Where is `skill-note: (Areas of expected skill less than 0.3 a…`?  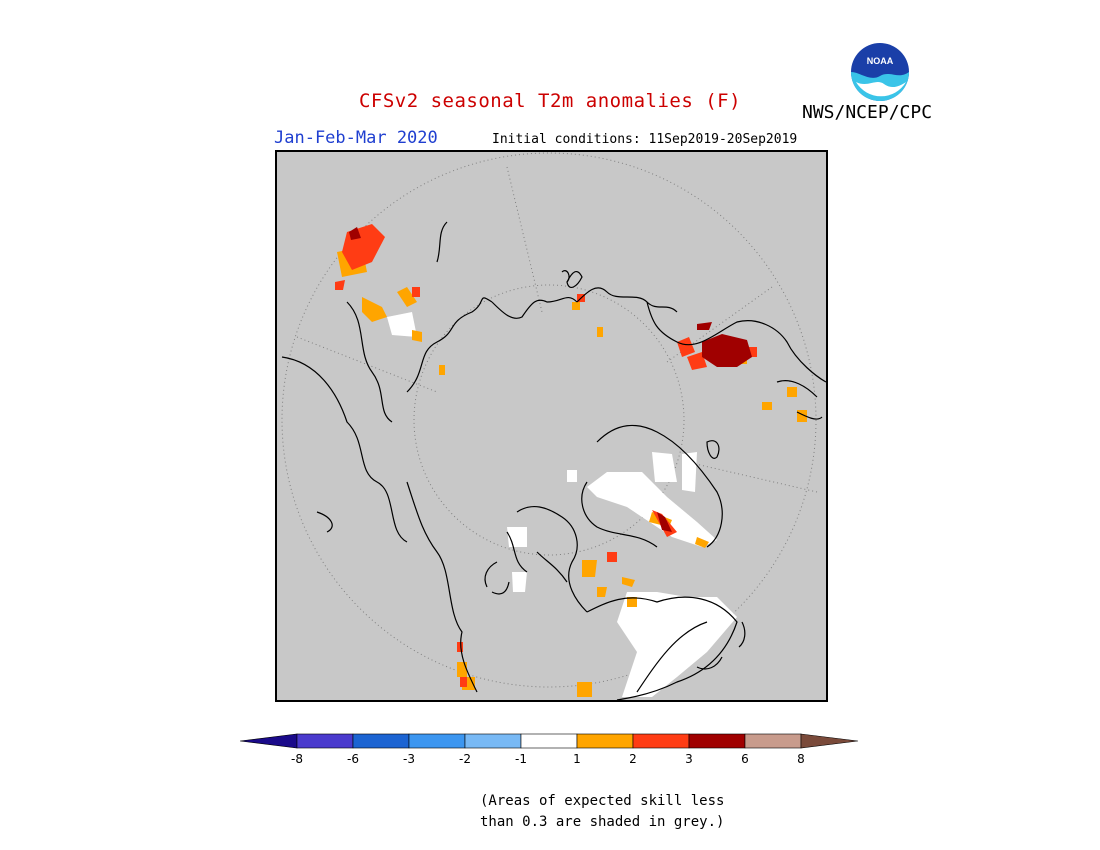
skill-note: (Areas of expected skill less than 0.3 a… is located at coordinates (602, 812).